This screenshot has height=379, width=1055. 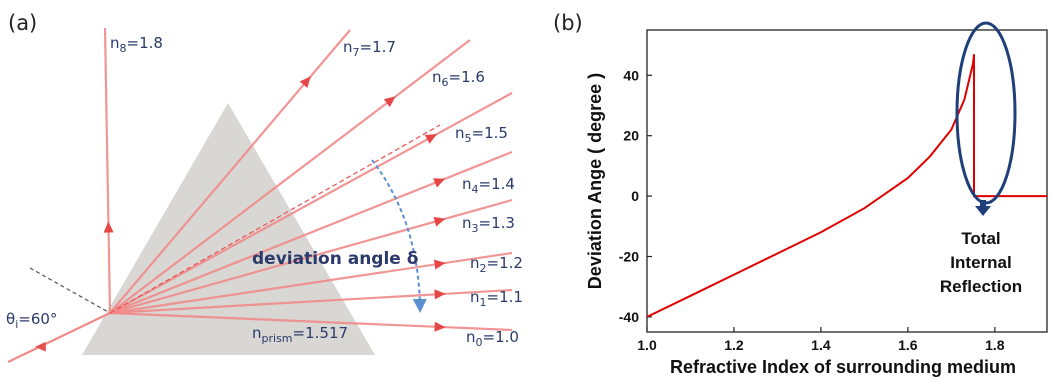 I want to click on incident-ray-arrow, so click(x=40, y=346).